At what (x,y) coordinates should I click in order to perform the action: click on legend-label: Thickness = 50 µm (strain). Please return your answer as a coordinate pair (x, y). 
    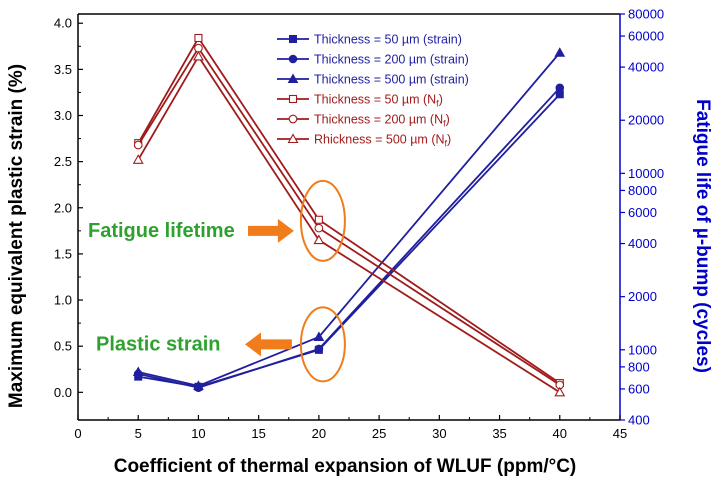
    Looking at the image, I should click on (388, 40).